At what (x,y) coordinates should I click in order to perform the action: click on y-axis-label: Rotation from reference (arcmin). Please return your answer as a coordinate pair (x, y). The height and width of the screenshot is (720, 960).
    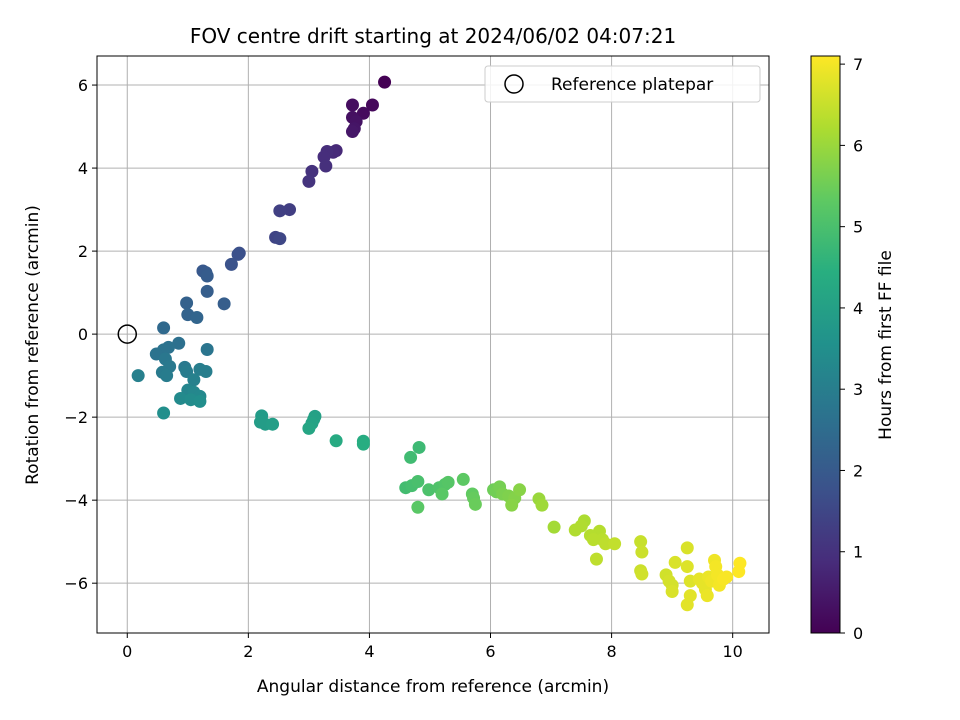
    Looking at the image, I should click on (33, 345).